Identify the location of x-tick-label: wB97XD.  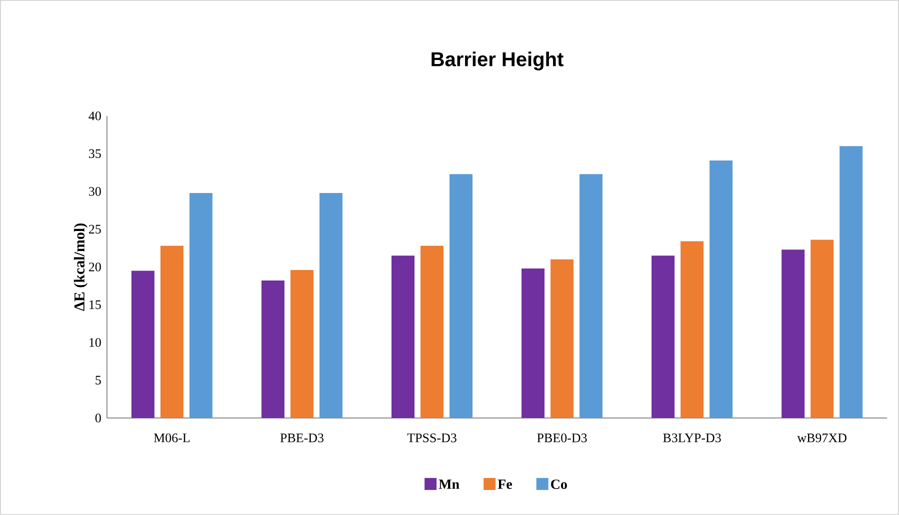
(821, 438).